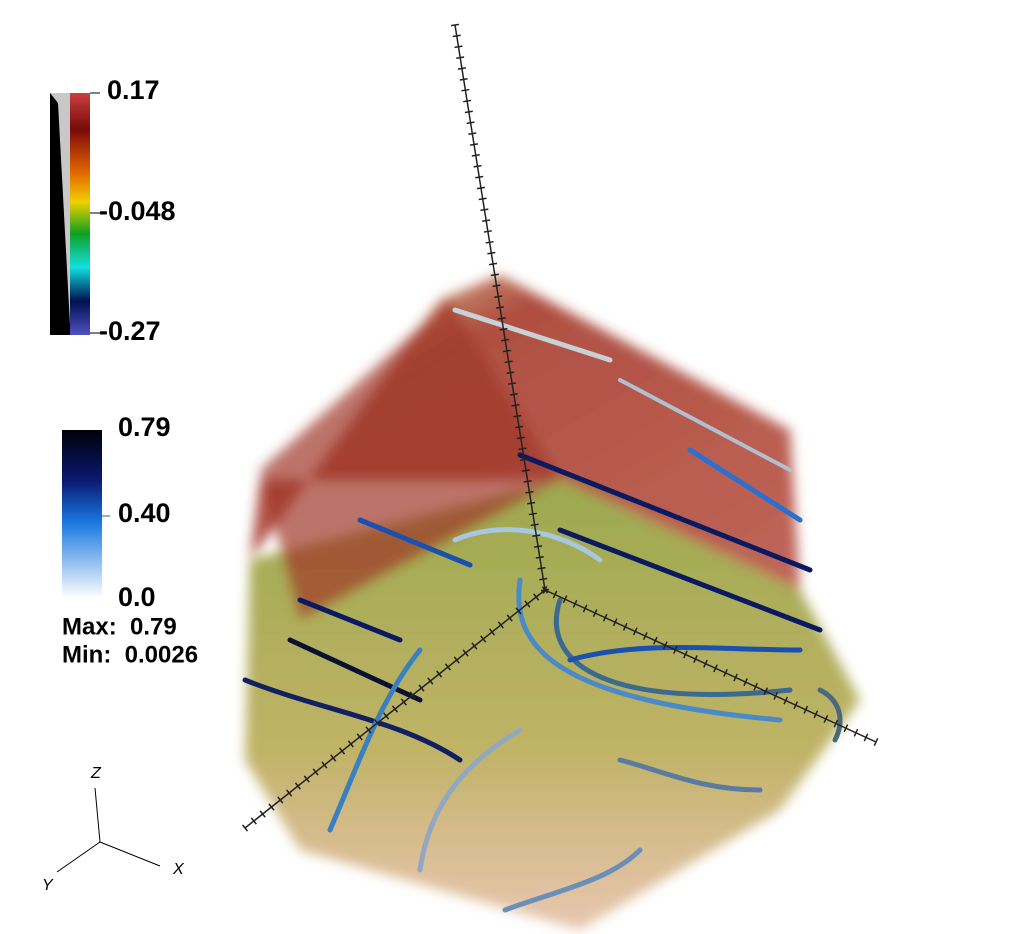 The width and height of the screenshot is (1024, 934). I want to click on colorbar-label: -0.27, so click(130, 331).